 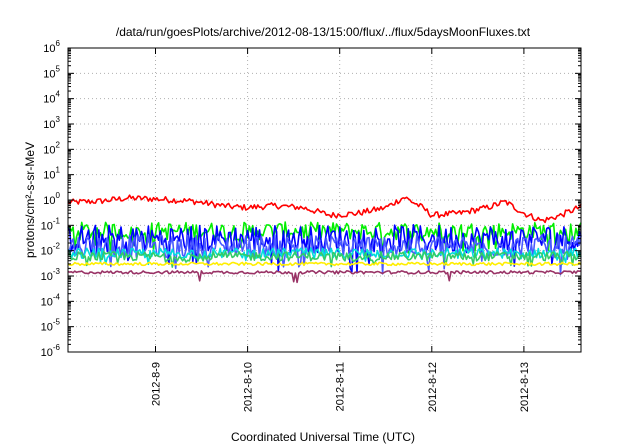 What do you see at coordinates (30, 200) in the screenshot?
I see `y-axis-label: protons/cm²-s-sr-MeV` at bounding box center [30, 200].